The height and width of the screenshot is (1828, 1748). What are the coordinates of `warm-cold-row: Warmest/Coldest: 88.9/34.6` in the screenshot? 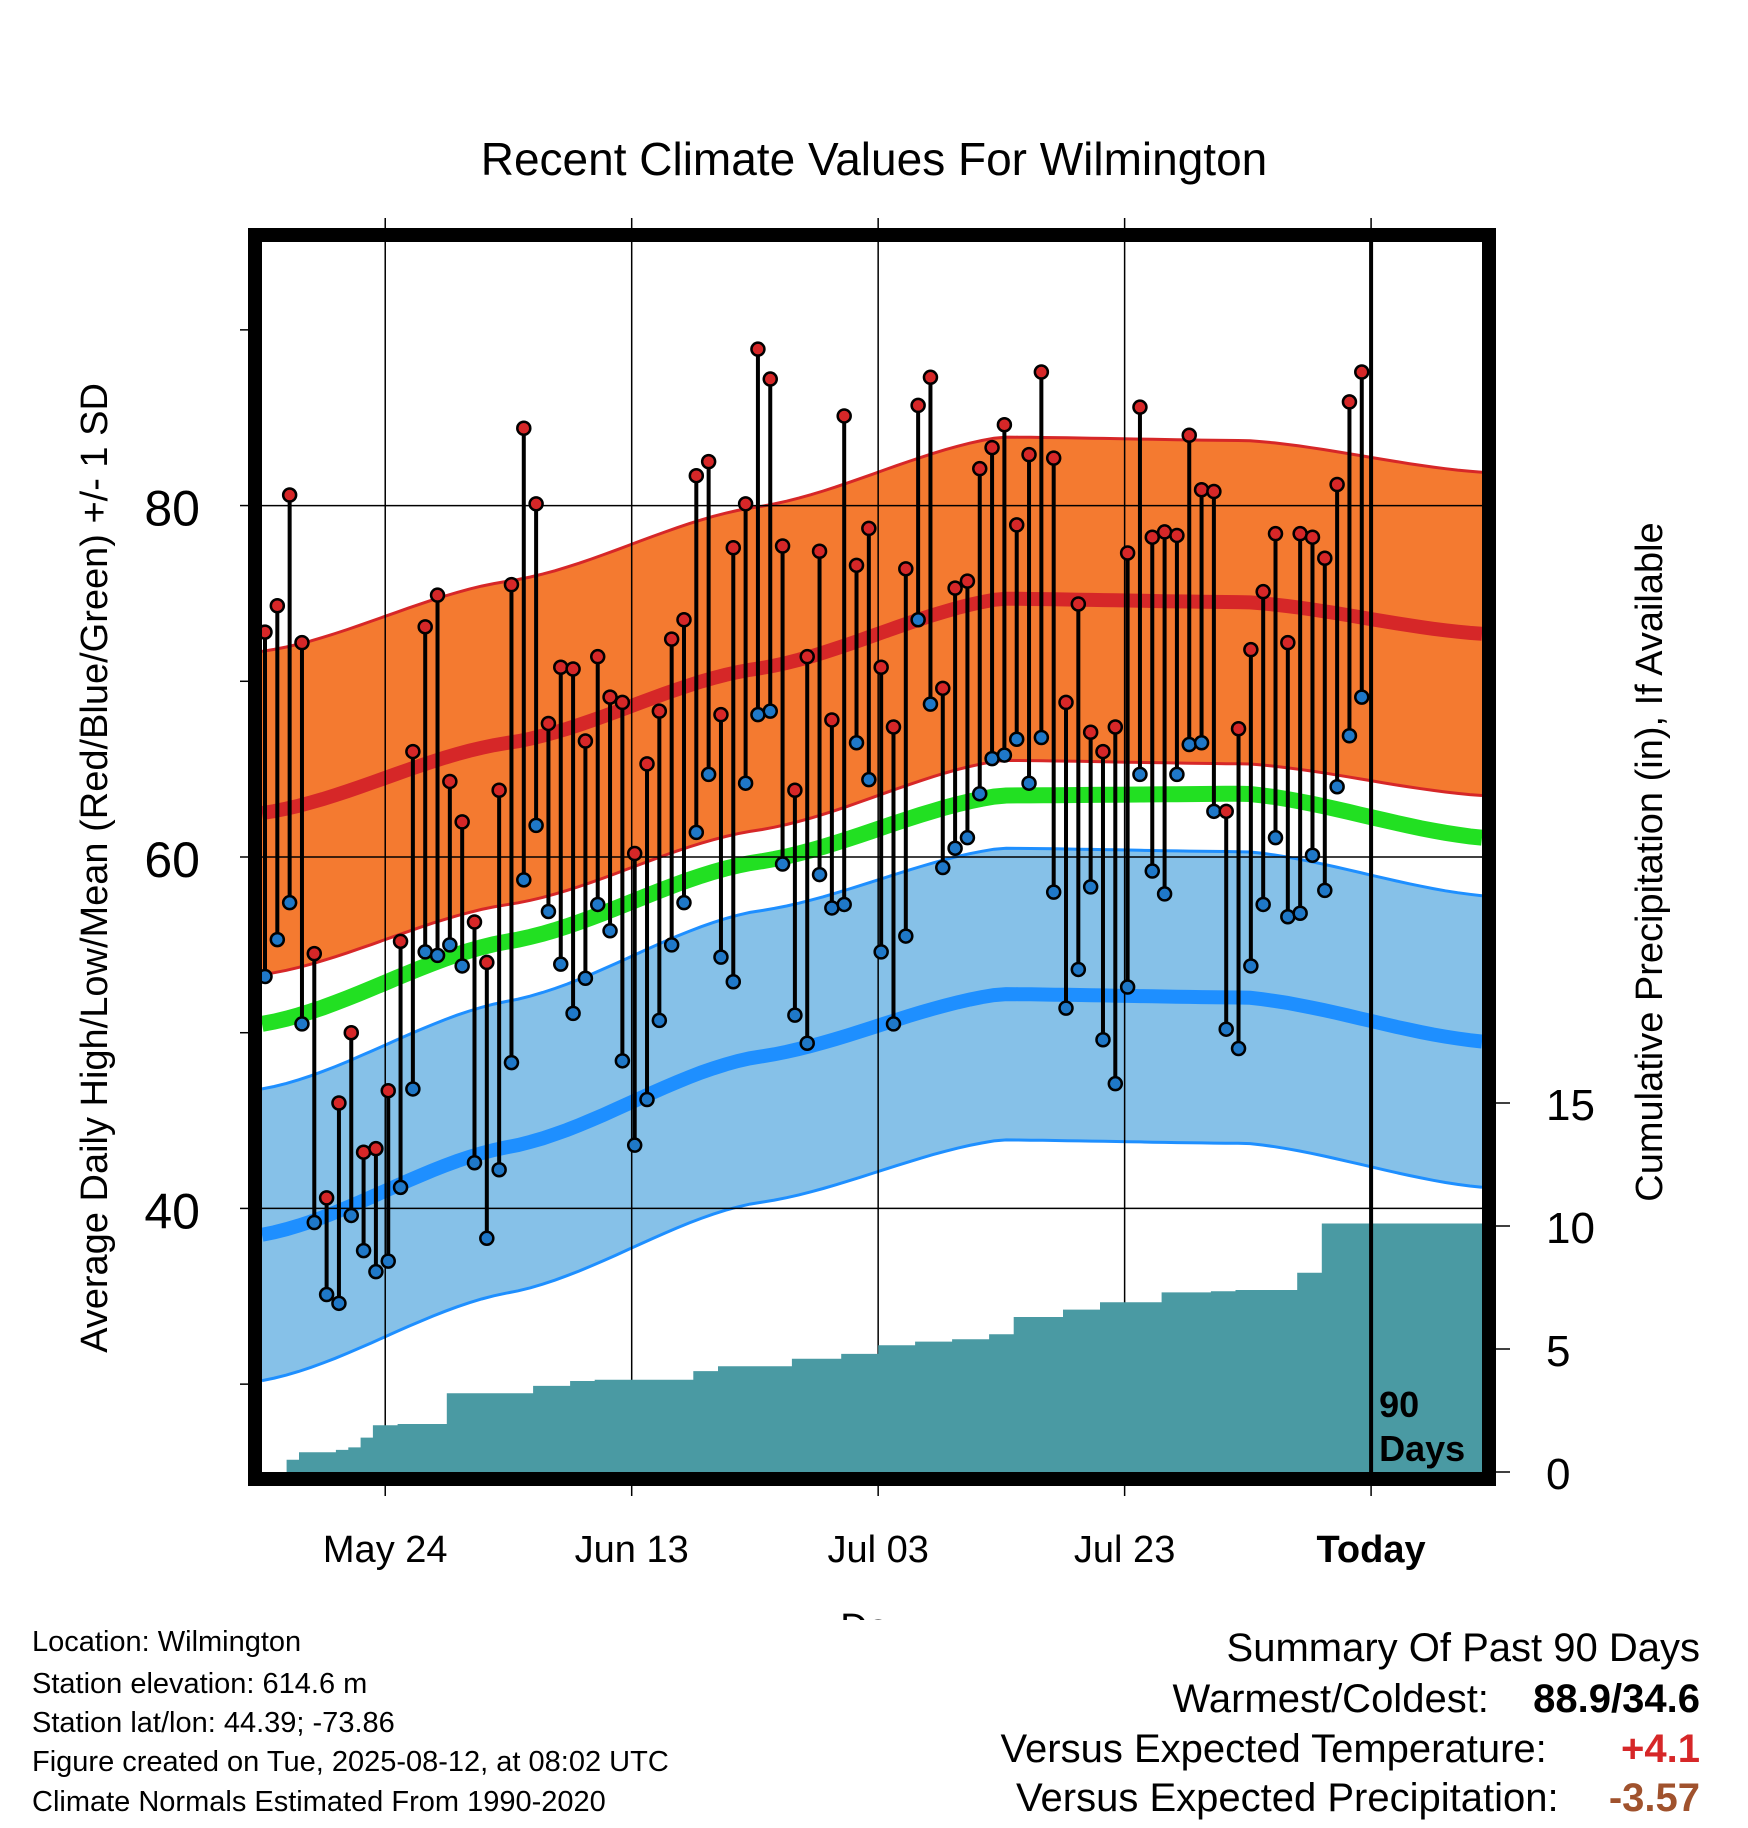 It's located at (1436, 1699).